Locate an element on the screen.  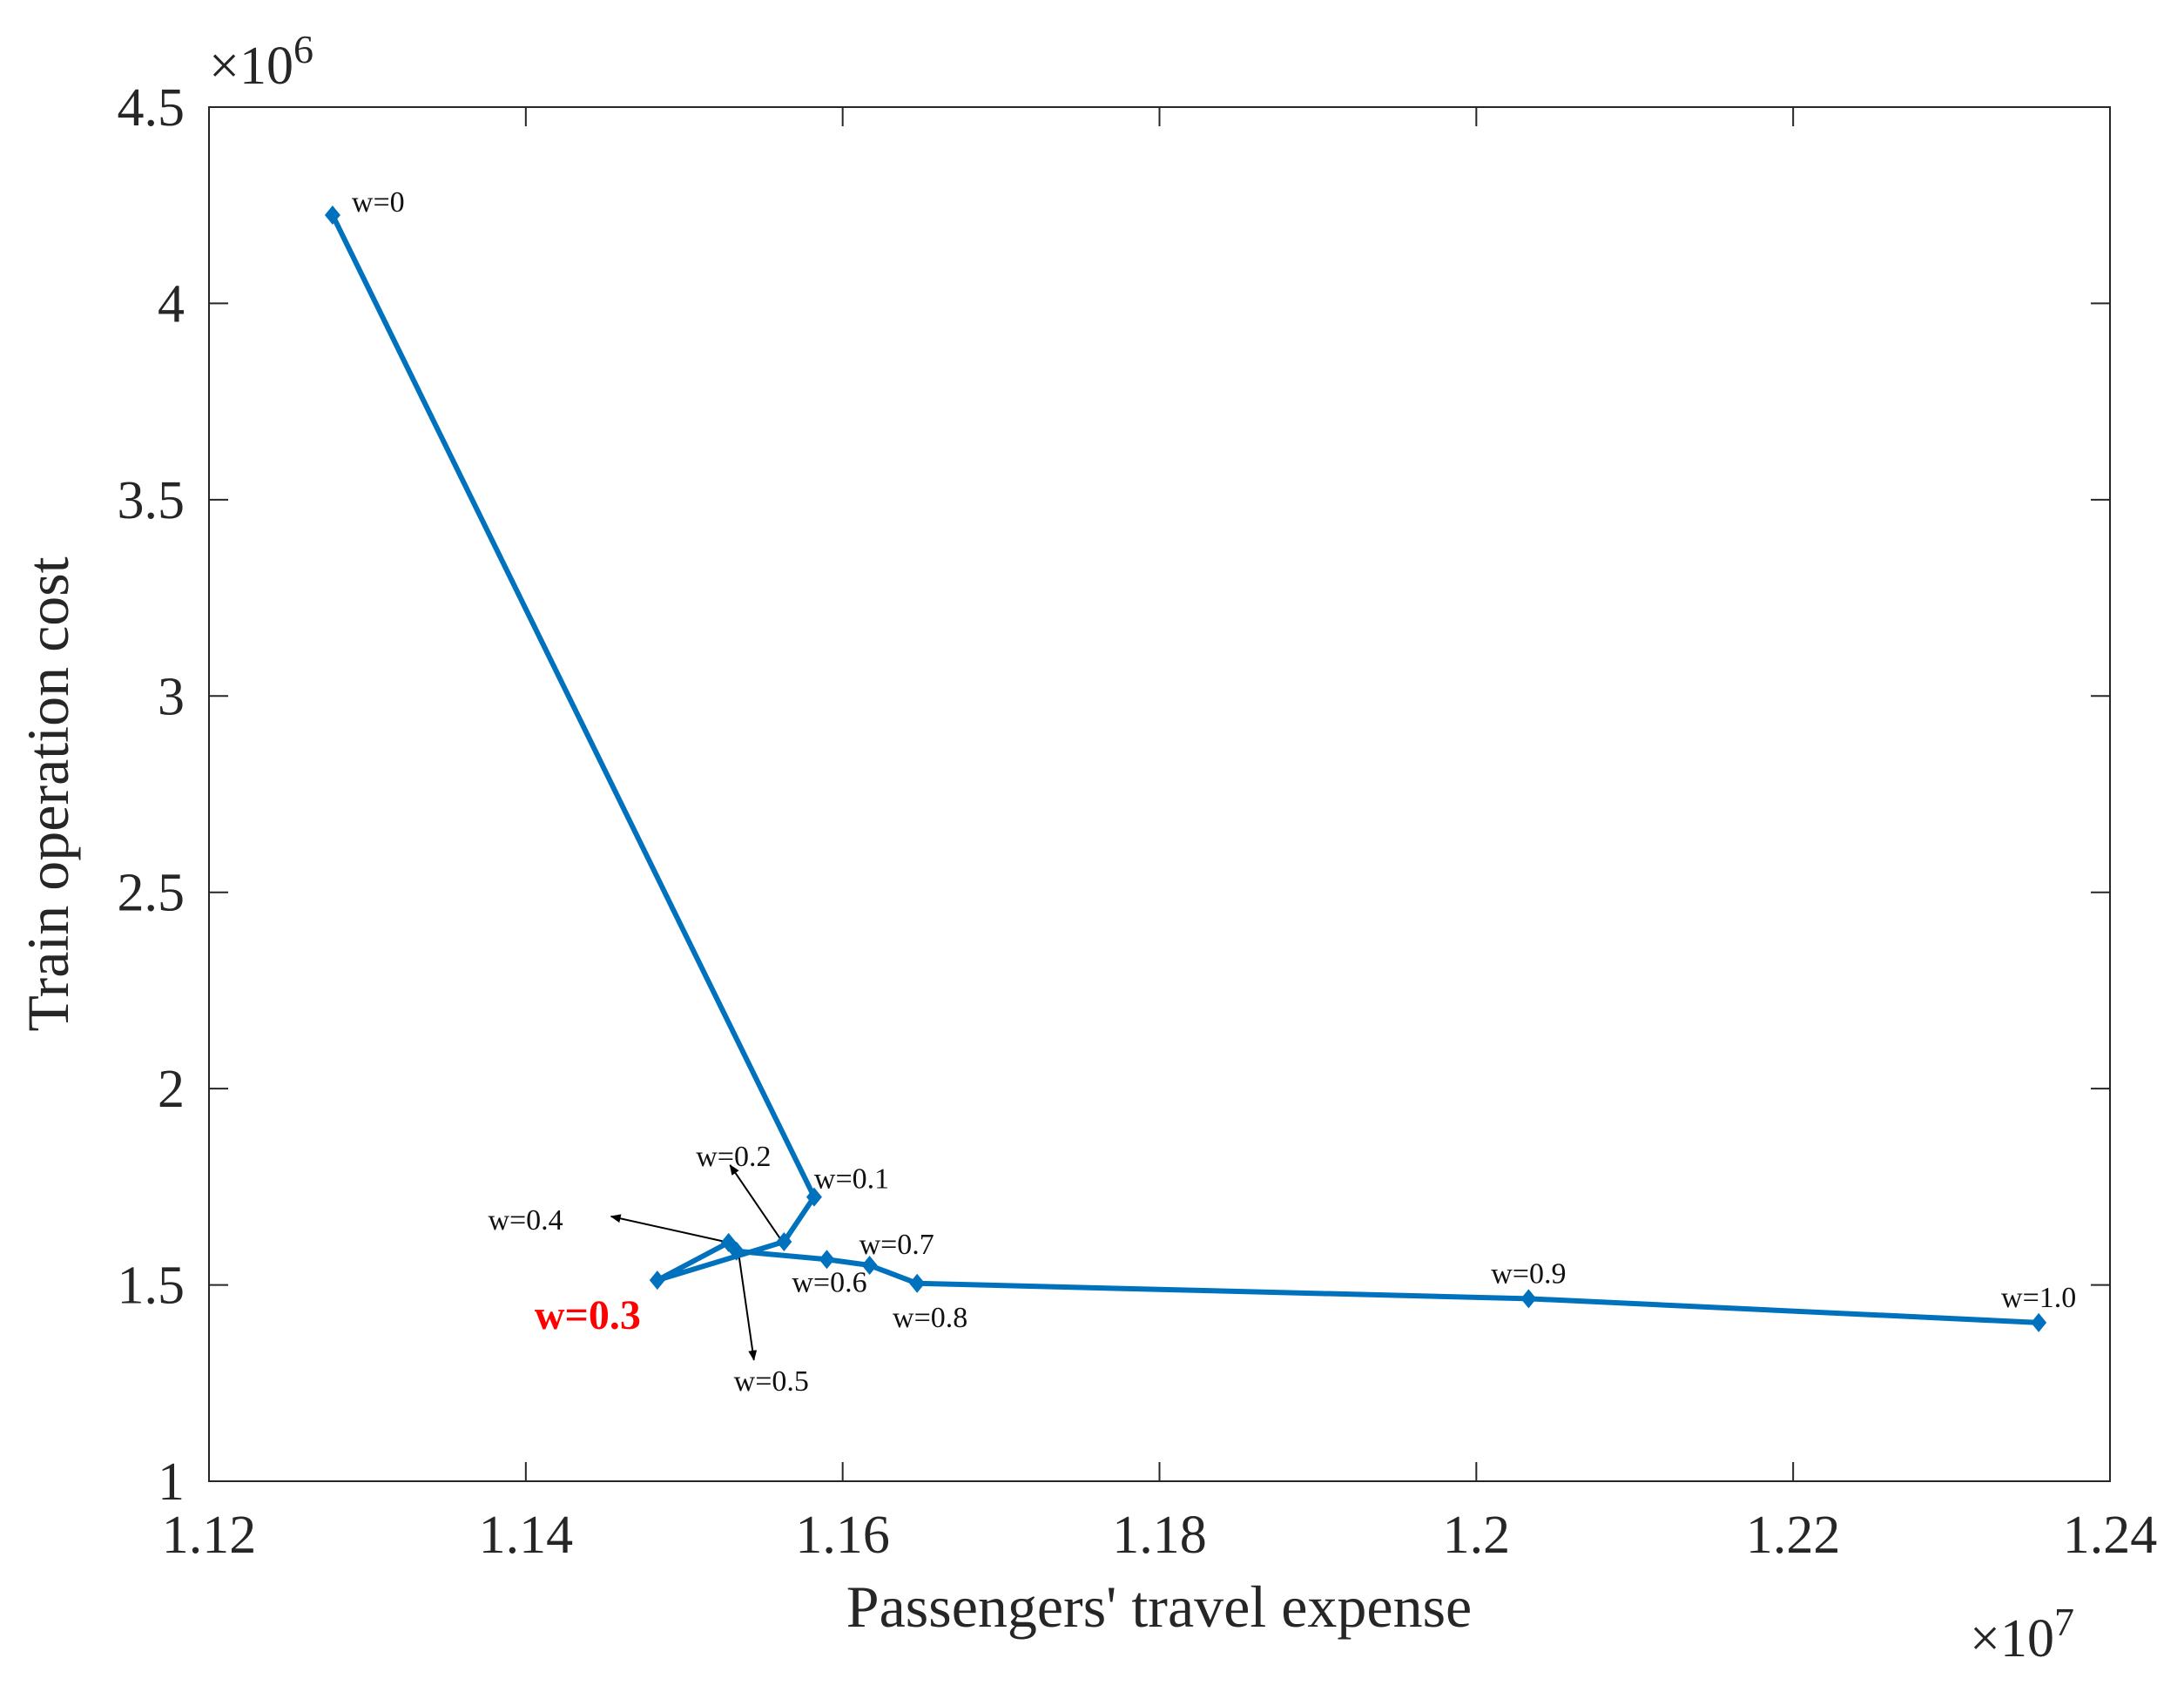
x-tick-label: 1.18 is located at coordinates (1159, 1535).